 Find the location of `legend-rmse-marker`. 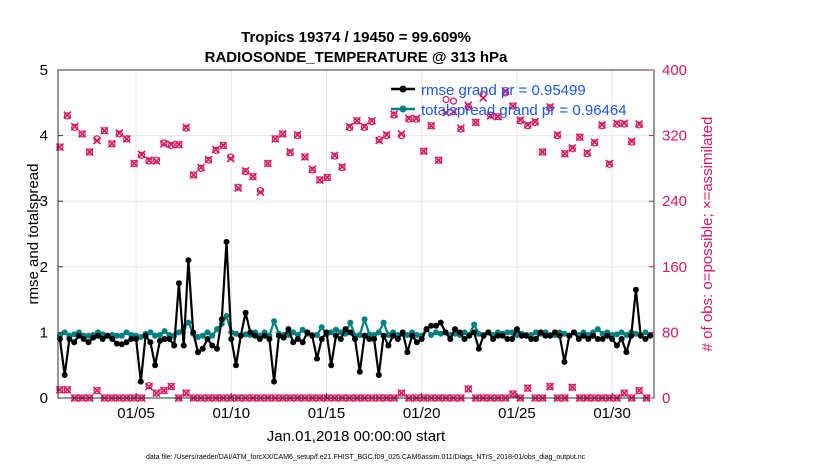

legend-rmse-marker is located at coordinates (403, 89).